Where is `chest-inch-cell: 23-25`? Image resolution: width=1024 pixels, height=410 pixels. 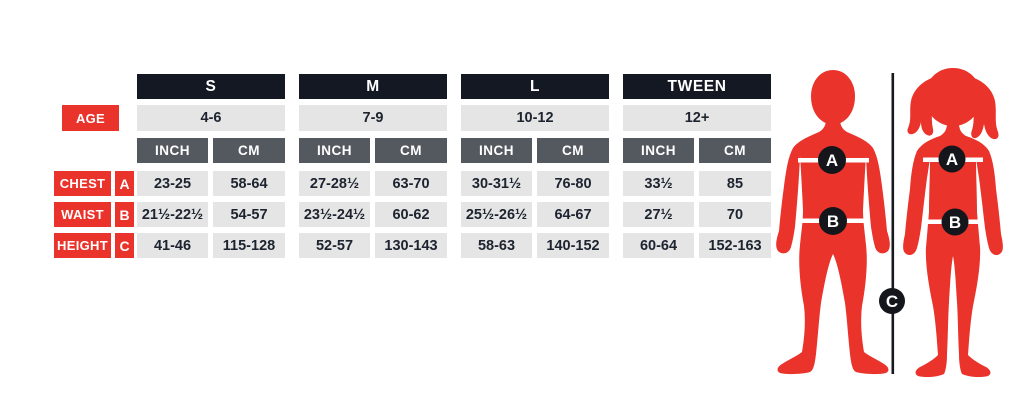
chest-inch-cell: 23-25 is located at coordinates (172, 183).